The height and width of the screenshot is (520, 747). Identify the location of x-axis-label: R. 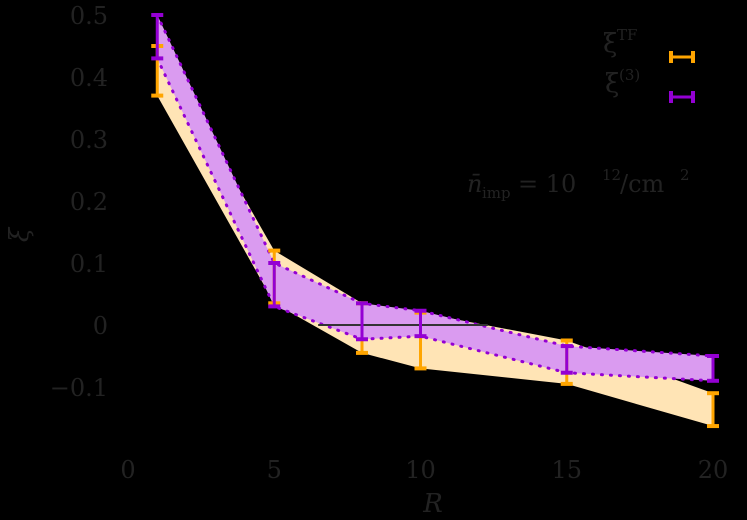
(432, 504).